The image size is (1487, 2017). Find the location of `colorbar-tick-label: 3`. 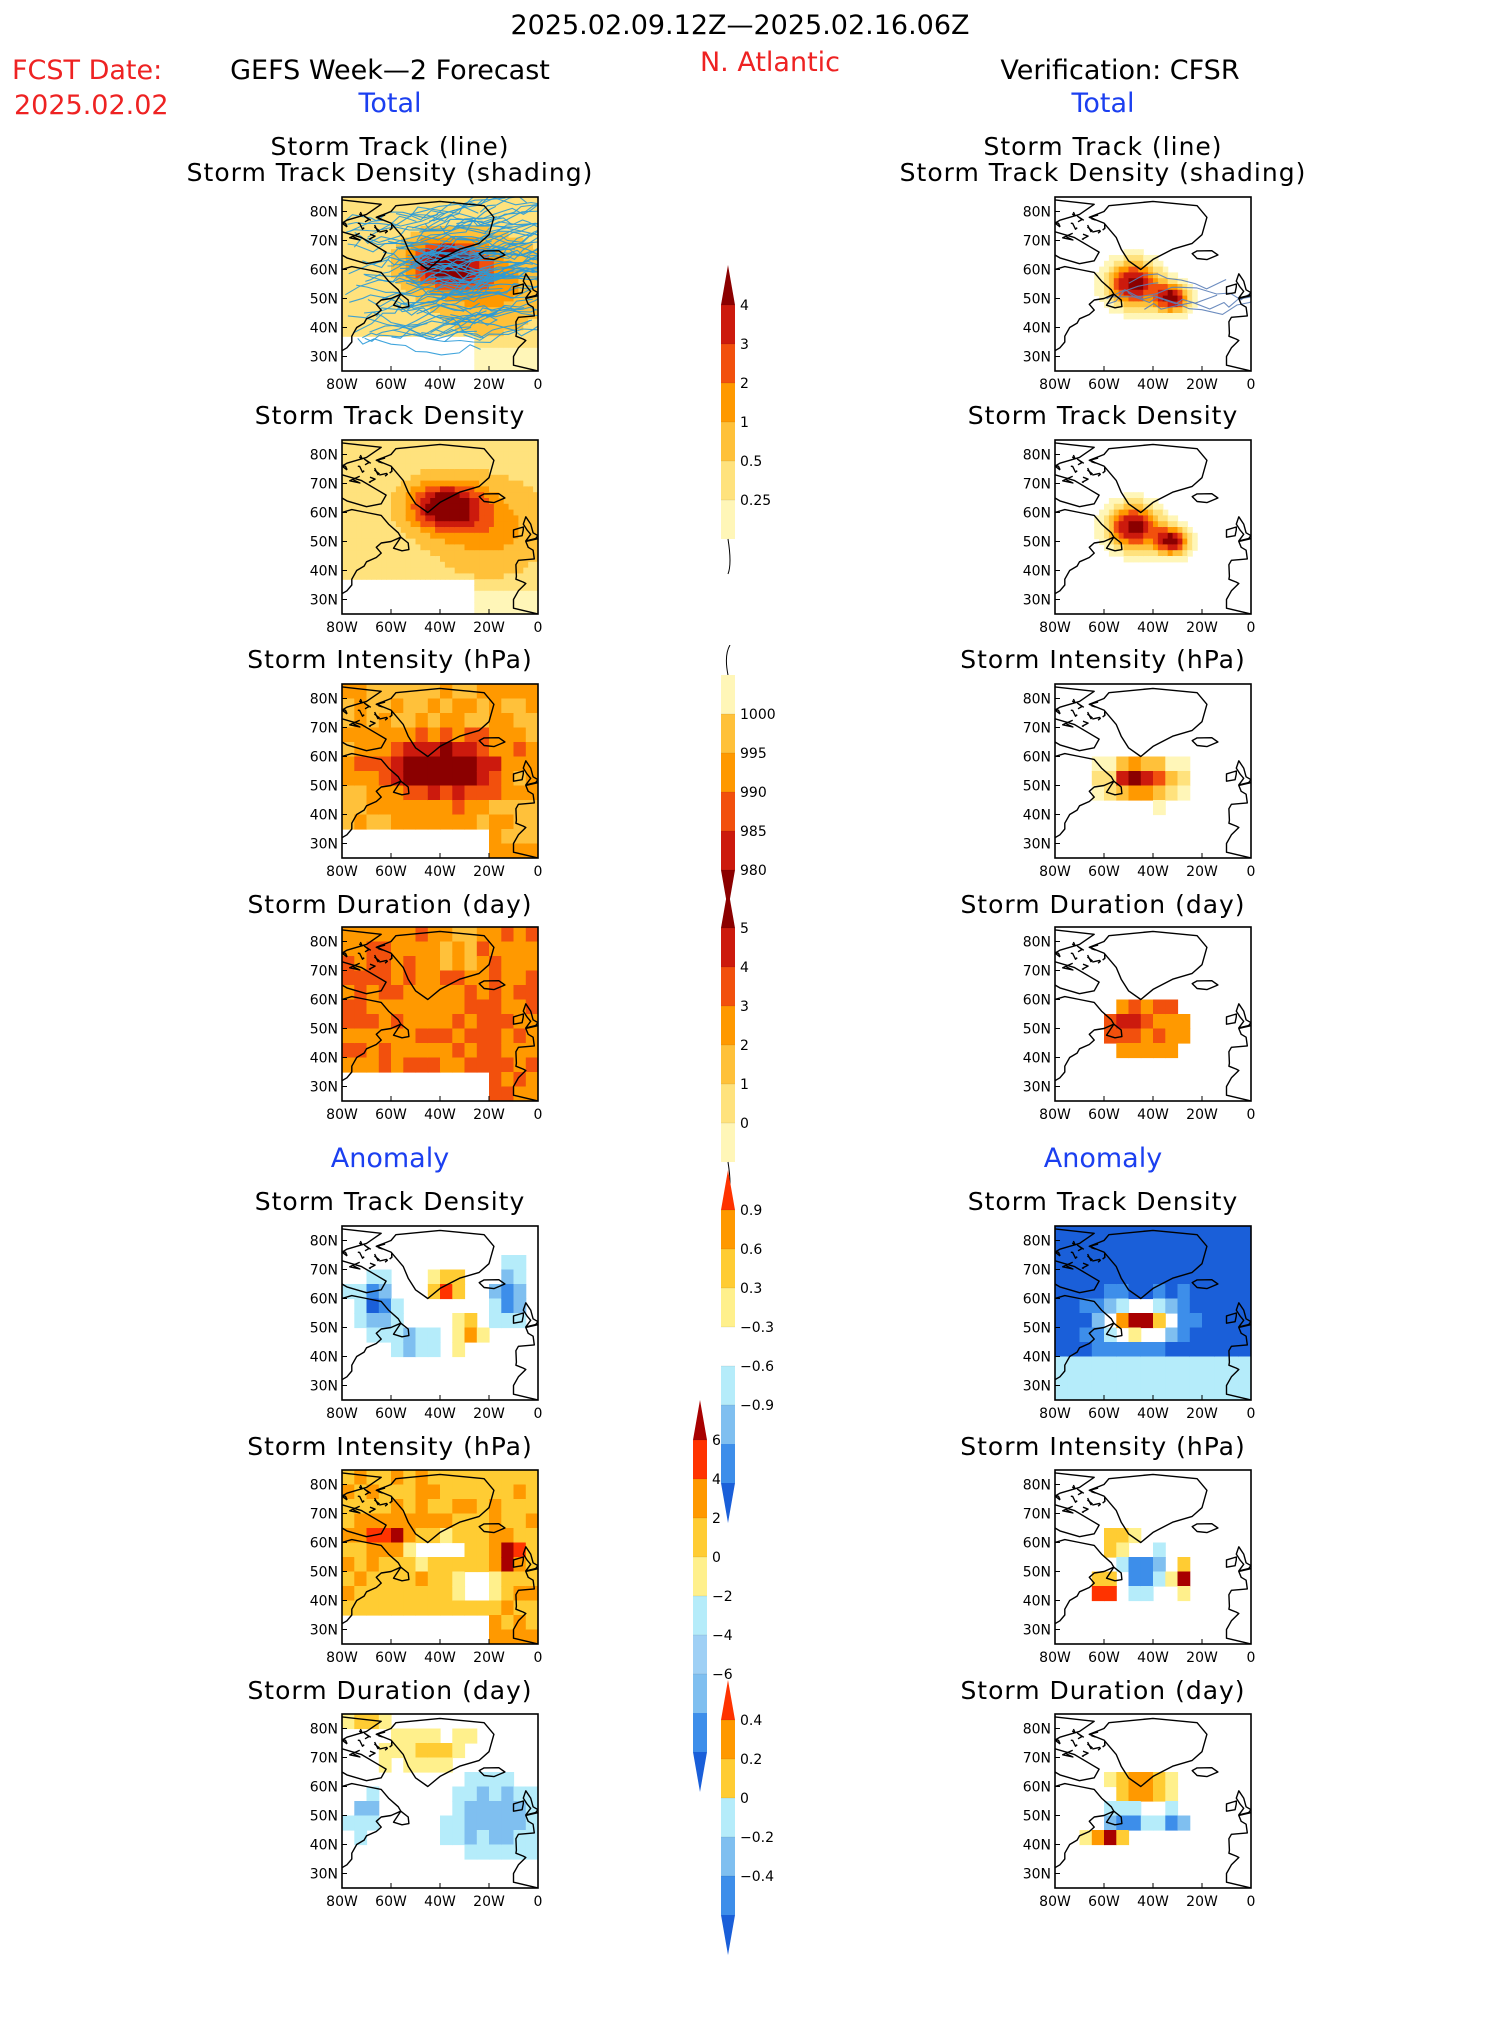

colorbar-tick-label: 3 is located at coordinates (744, 345).